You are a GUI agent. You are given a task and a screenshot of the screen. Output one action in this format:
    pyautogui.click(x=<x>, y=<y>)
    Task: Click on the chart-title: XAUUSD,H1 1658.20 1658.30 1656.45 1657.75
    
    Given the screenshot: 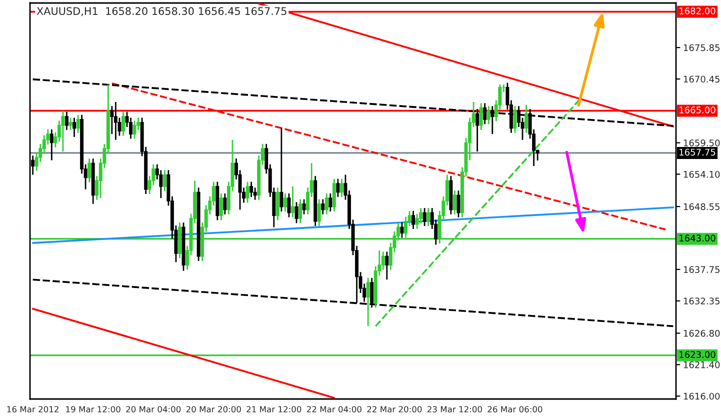 What is the action you would take?
    pyautogui.click(x=161, y=11)
    